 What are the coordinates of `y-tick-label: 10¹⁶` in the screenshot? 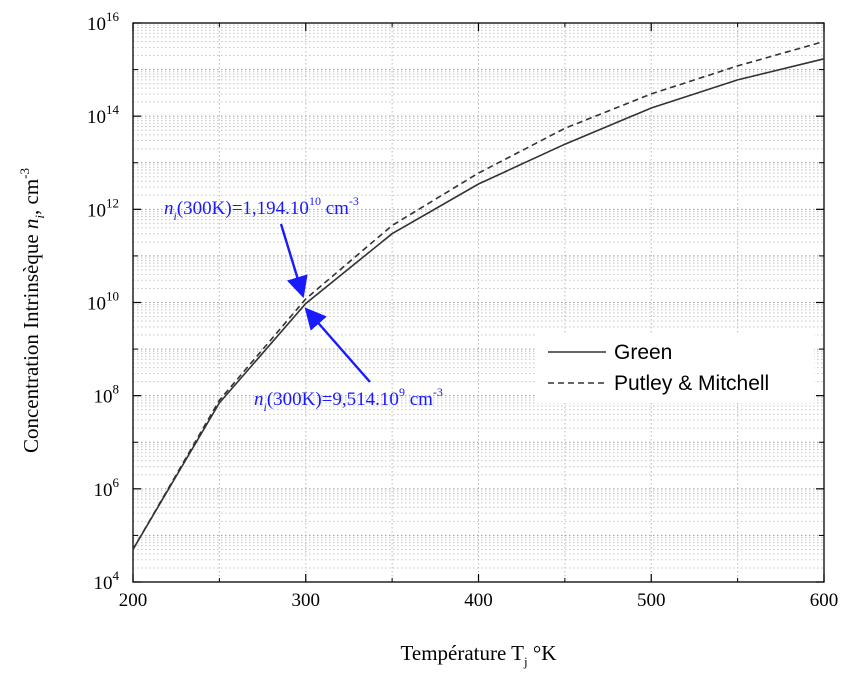 It's located at (103, 22).